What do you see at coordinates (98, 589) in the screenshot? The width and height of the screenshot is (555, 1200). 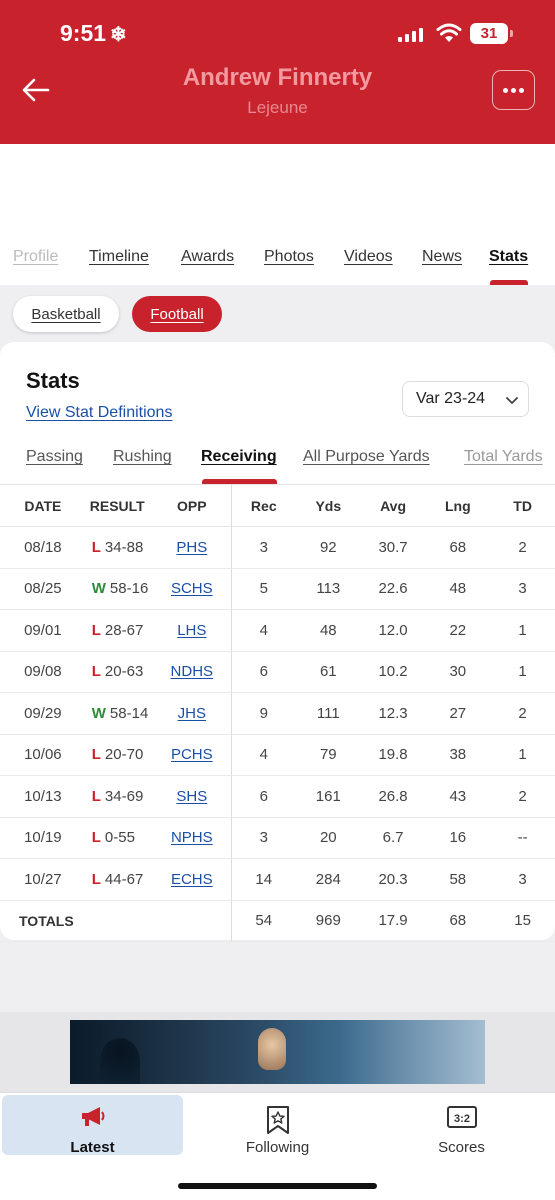 I see `result-wl: W` at bounding box center [98, 589].